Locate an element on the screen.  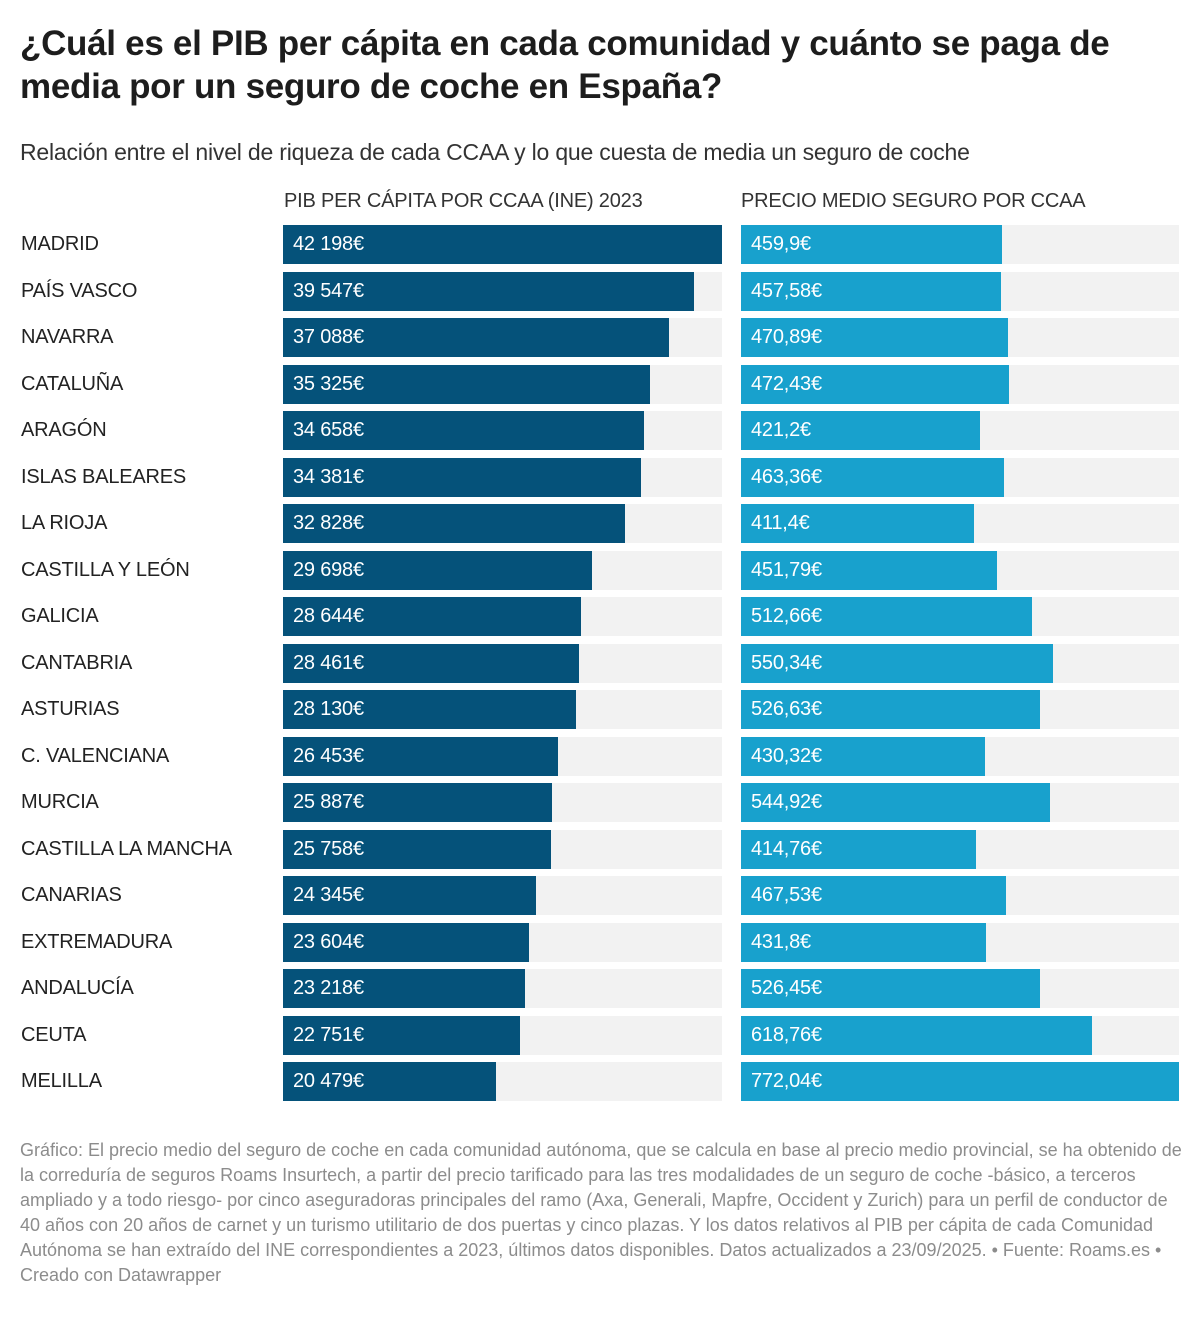
pib-bar-track: 28 130€ is located at coordinates (502, 709).